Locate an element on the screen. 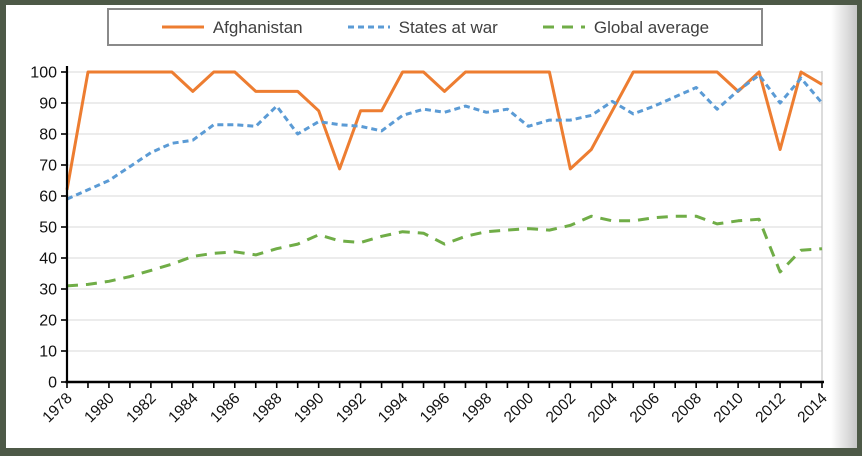 The image size is (862, 456). legend-item-global-average: Global average is located at coordinates (625, 27).